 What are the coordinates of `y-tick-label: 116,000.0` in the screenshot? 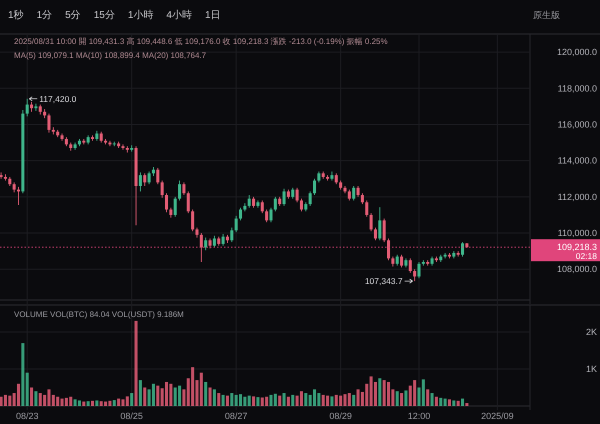 It's located at (577, 124).